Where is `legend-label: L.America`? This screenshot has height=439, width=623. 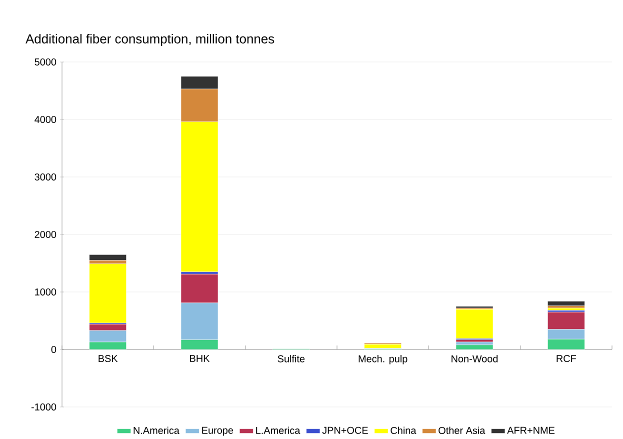
legend-label: L.America is located at coordinates (278, 430).